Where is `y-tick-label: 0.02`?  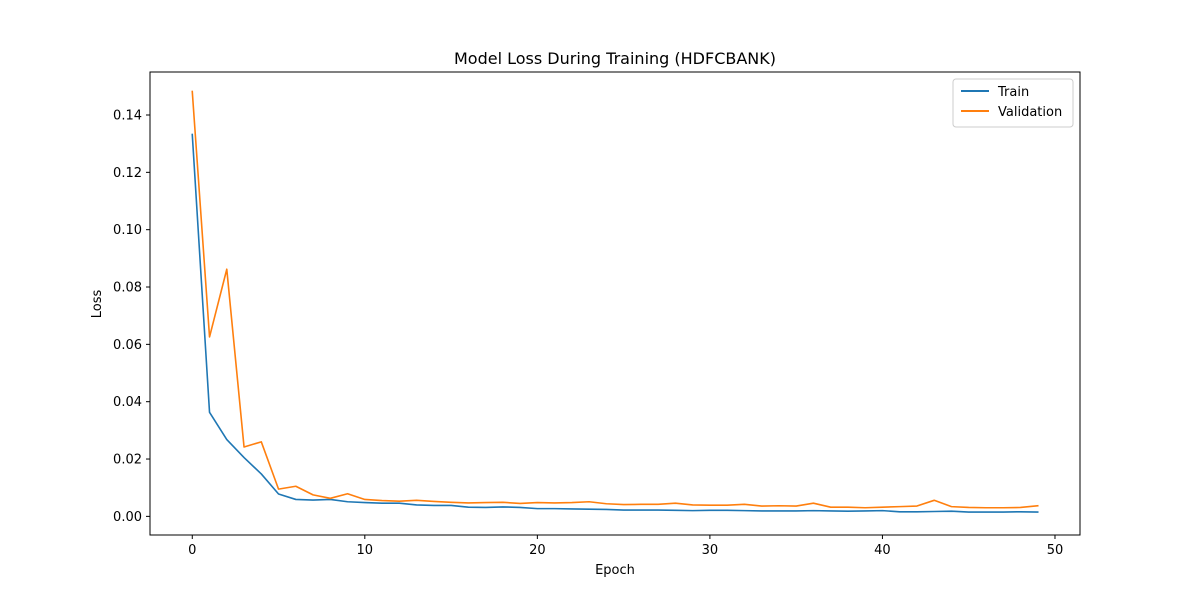 y-tick-label: 0.02 is located at coordinates (127, 460).